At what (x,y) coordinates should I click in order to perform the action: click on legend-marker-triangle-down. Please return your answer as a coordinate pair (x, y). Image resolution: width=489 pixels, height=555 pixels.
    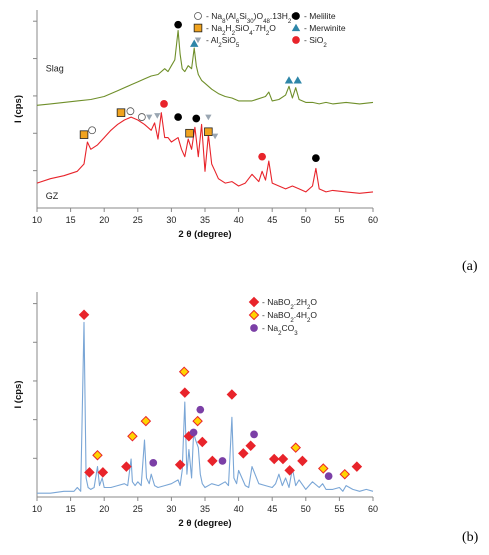
    Looking at the image, I should click on (198, 40).